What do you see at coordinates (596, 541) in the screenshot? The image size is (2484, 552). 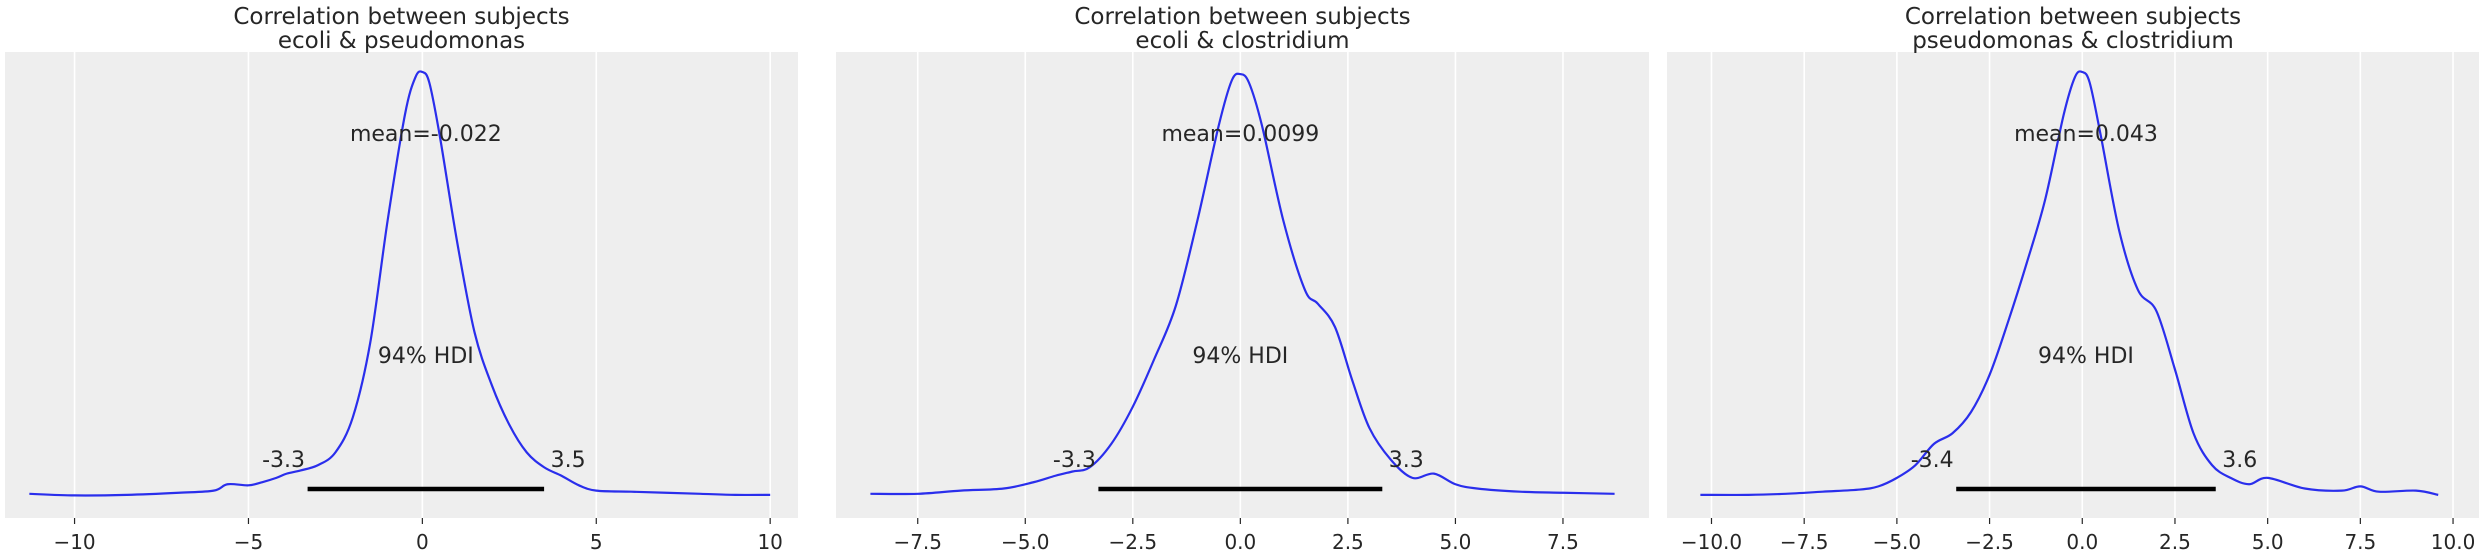 I see `x-tick-label: 5` at bounding box center [596, 541].